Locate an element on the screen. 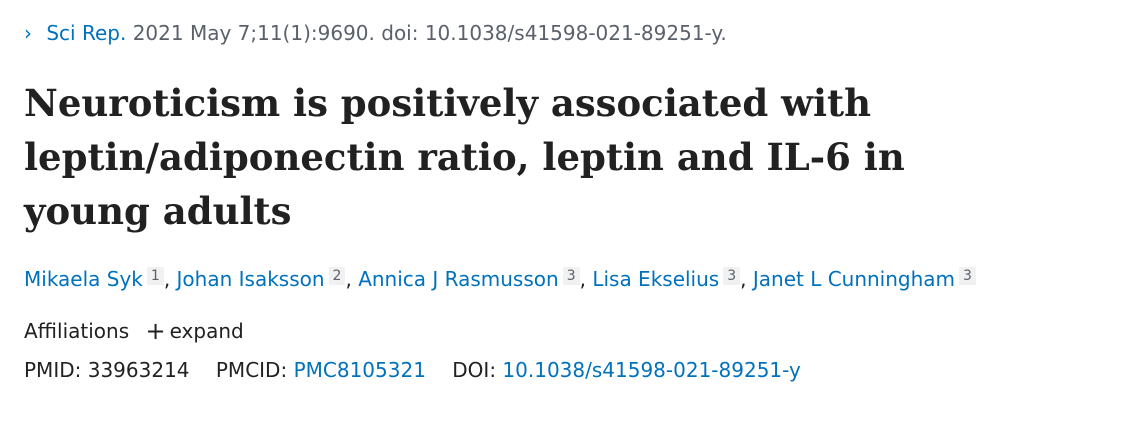 This screenshot has width=1141, height=429. pmid-label: PMID: is located at coordinates (53, 370).